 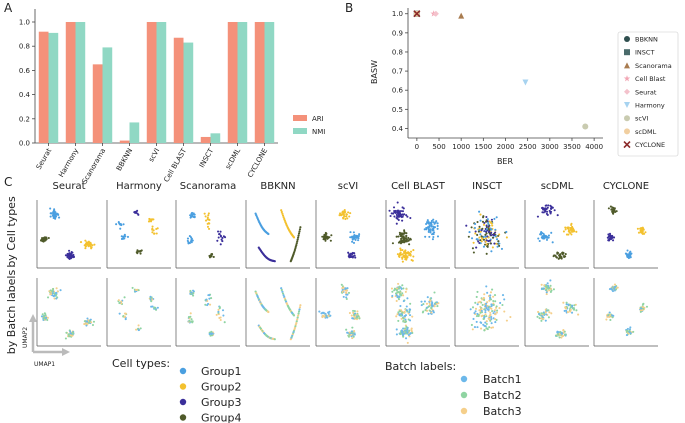 What do you see at coordinates (348, 186) in the screenshot?
I see `umap-title-scvi: scVI` at bounding box center [348, 186].